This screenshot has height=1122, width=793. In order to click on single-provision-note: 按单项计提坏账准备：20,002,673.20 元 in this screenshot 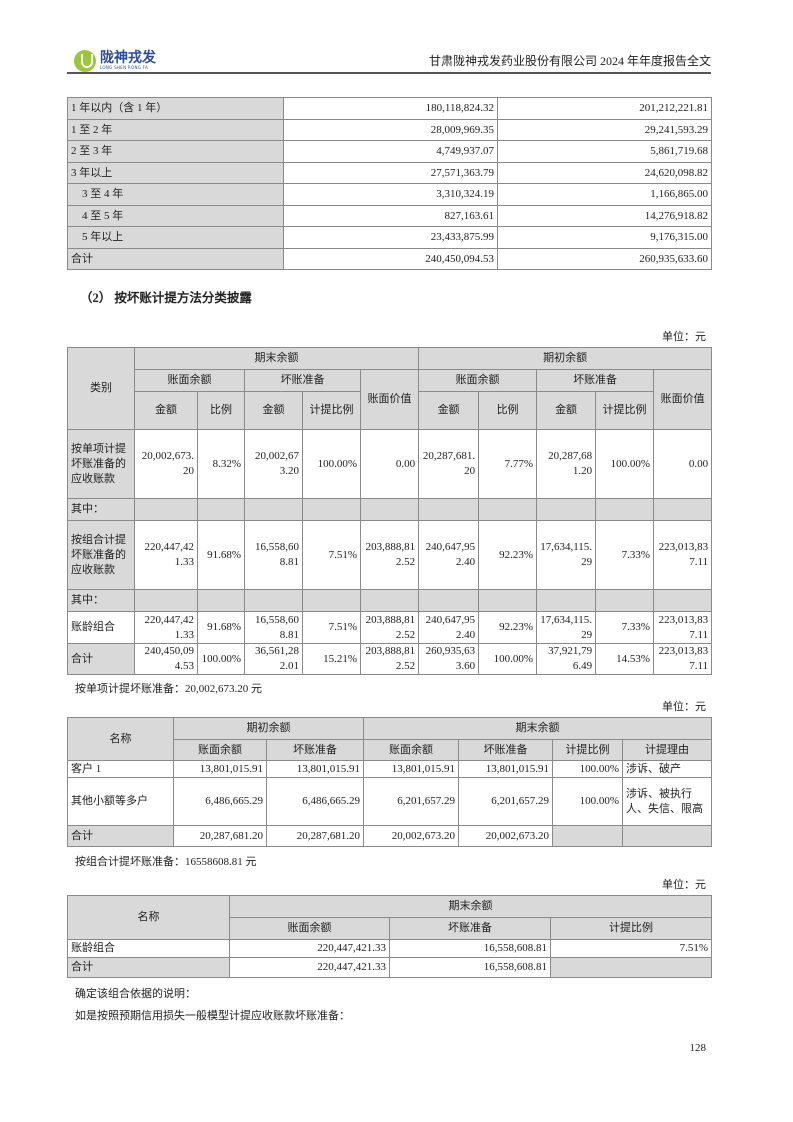, I will do `click(168, 689)`.